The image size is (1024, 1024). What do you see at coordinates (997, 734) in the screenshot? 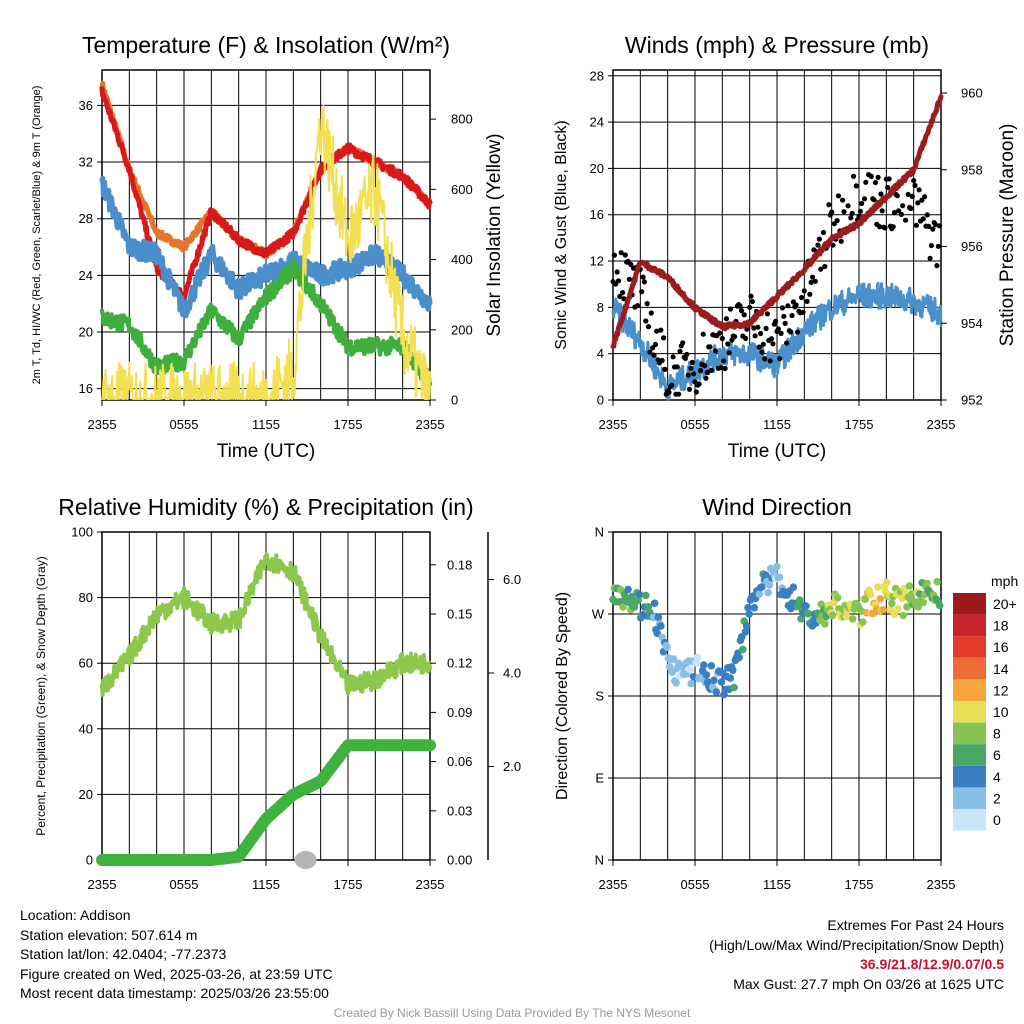
I see `legend-label: 8` at bounding box center [997, 734].